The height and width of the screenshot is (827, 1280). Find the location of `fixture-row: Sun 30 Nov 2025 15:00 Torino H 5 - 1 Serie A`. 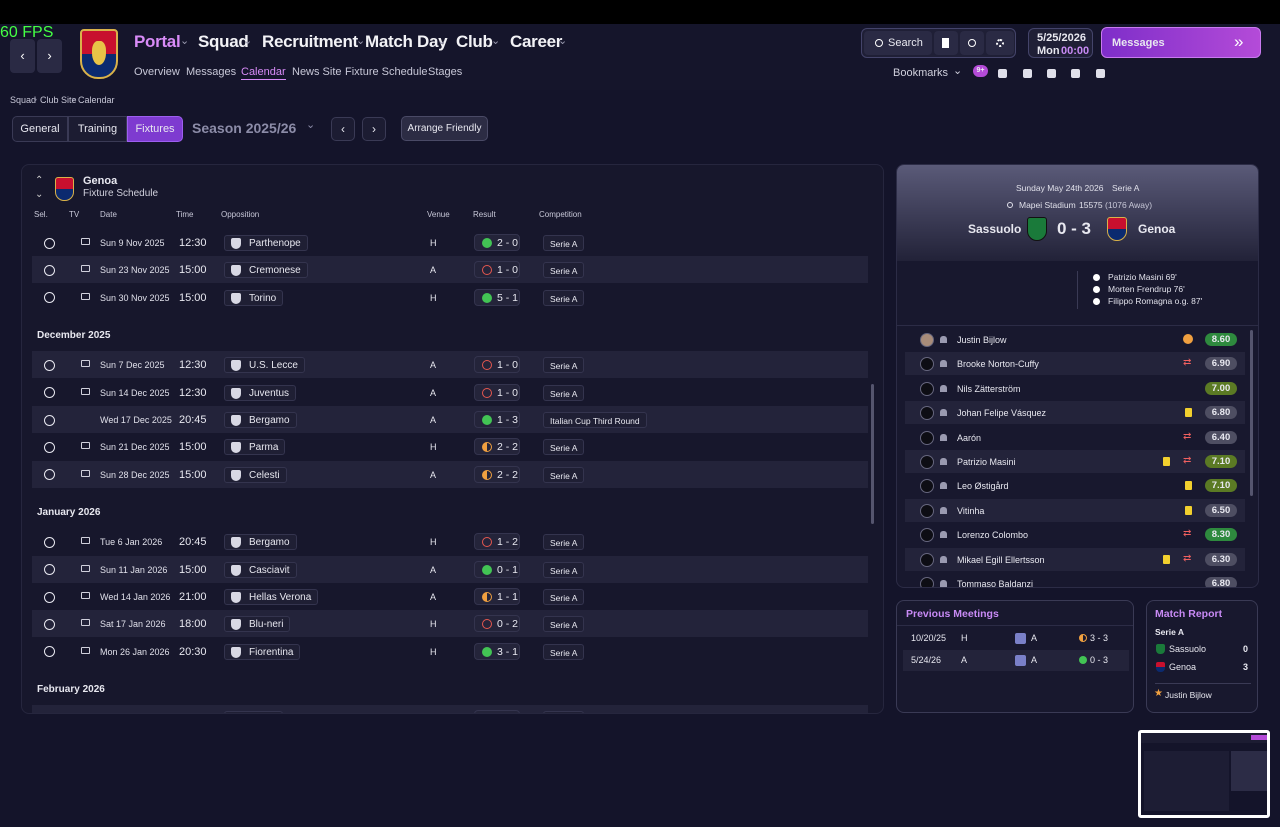

fixture-row: Sun 30 Nov 2025 15:00 Torino H 5 - 1 Serie A is located at coordinates (450, 297).